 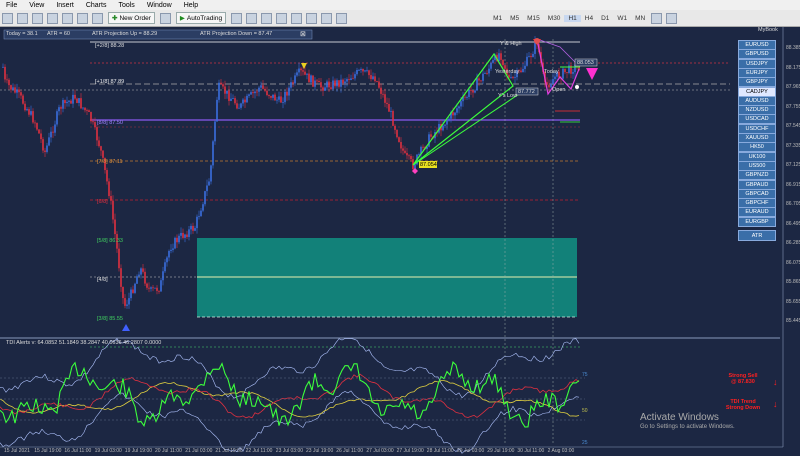 What do you see at coordinates (289, 451) in the screenshot?
I see `date-tick: 23 Jul 03:00` at bounding box center [289, 451].